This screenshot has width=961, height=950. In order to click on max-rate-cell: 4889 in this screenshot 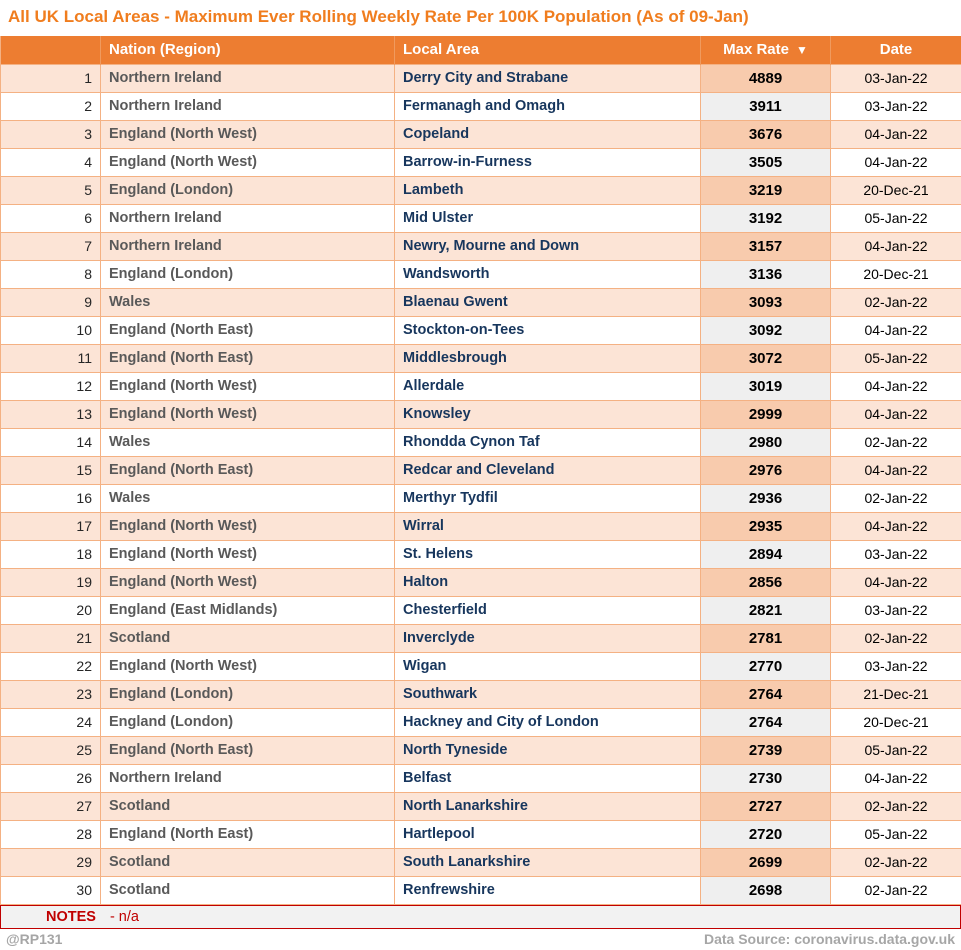, I will do `click(766, 78)`.